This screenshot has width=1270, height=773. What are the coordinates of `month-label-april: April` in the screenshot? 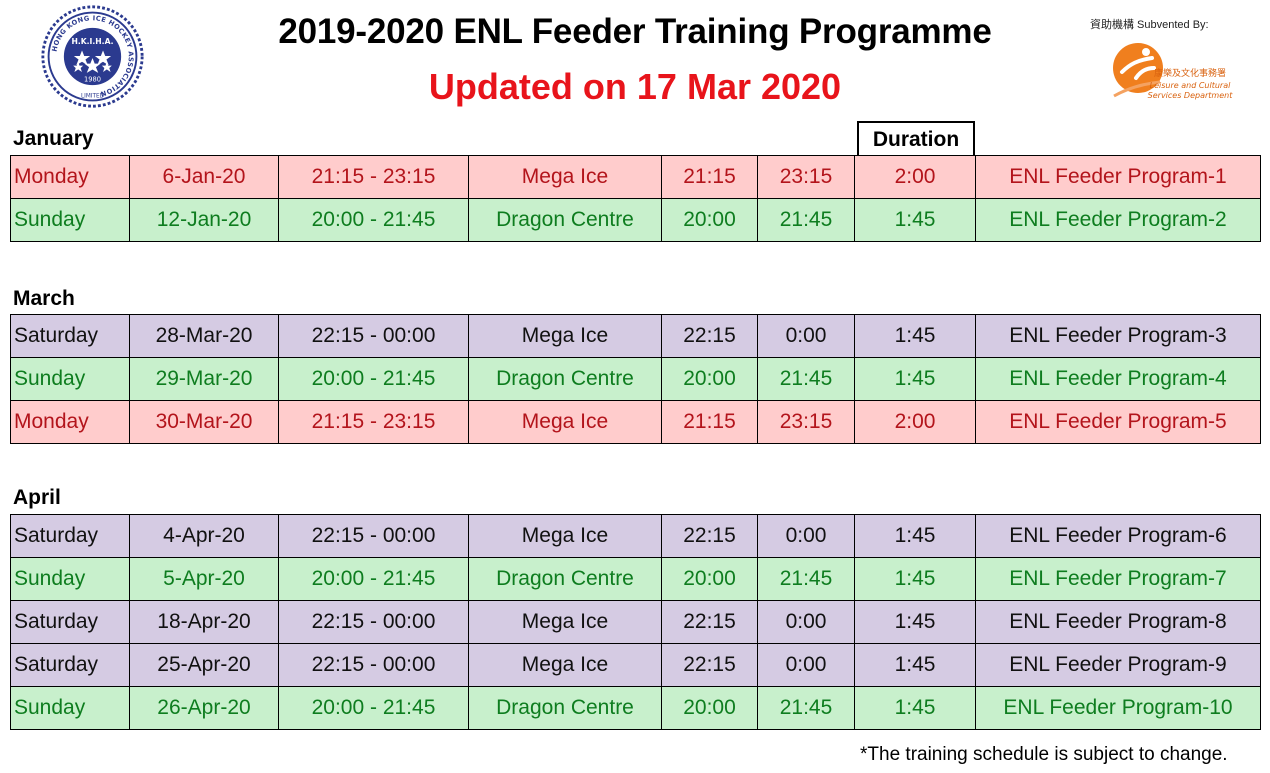 It's located at (37, 497).